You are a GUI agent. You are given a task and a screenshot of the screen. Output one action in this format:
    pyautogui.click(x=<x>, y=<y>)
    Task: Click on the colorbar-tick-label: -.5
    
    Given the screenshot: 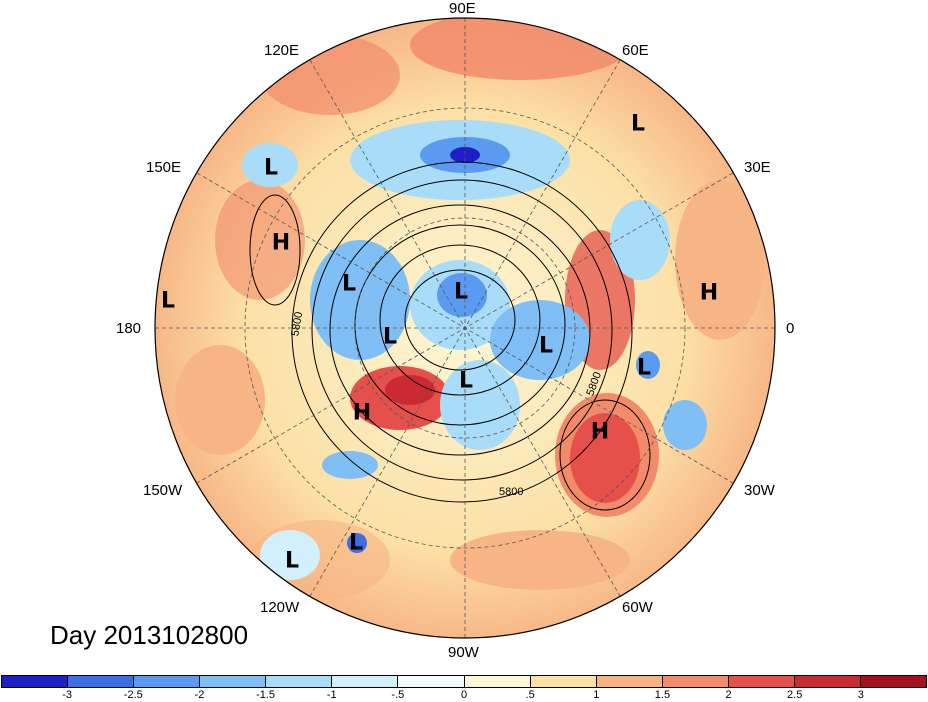 What is the action you would take?
    pyautogui.click(x=398, y=695)
    